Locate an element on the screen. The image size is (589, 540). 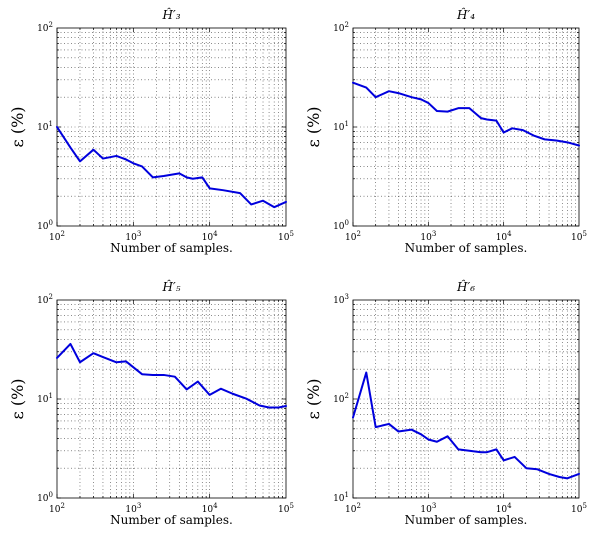
chart-title: Ĥ′₅ is located at coordinates (171, 286).